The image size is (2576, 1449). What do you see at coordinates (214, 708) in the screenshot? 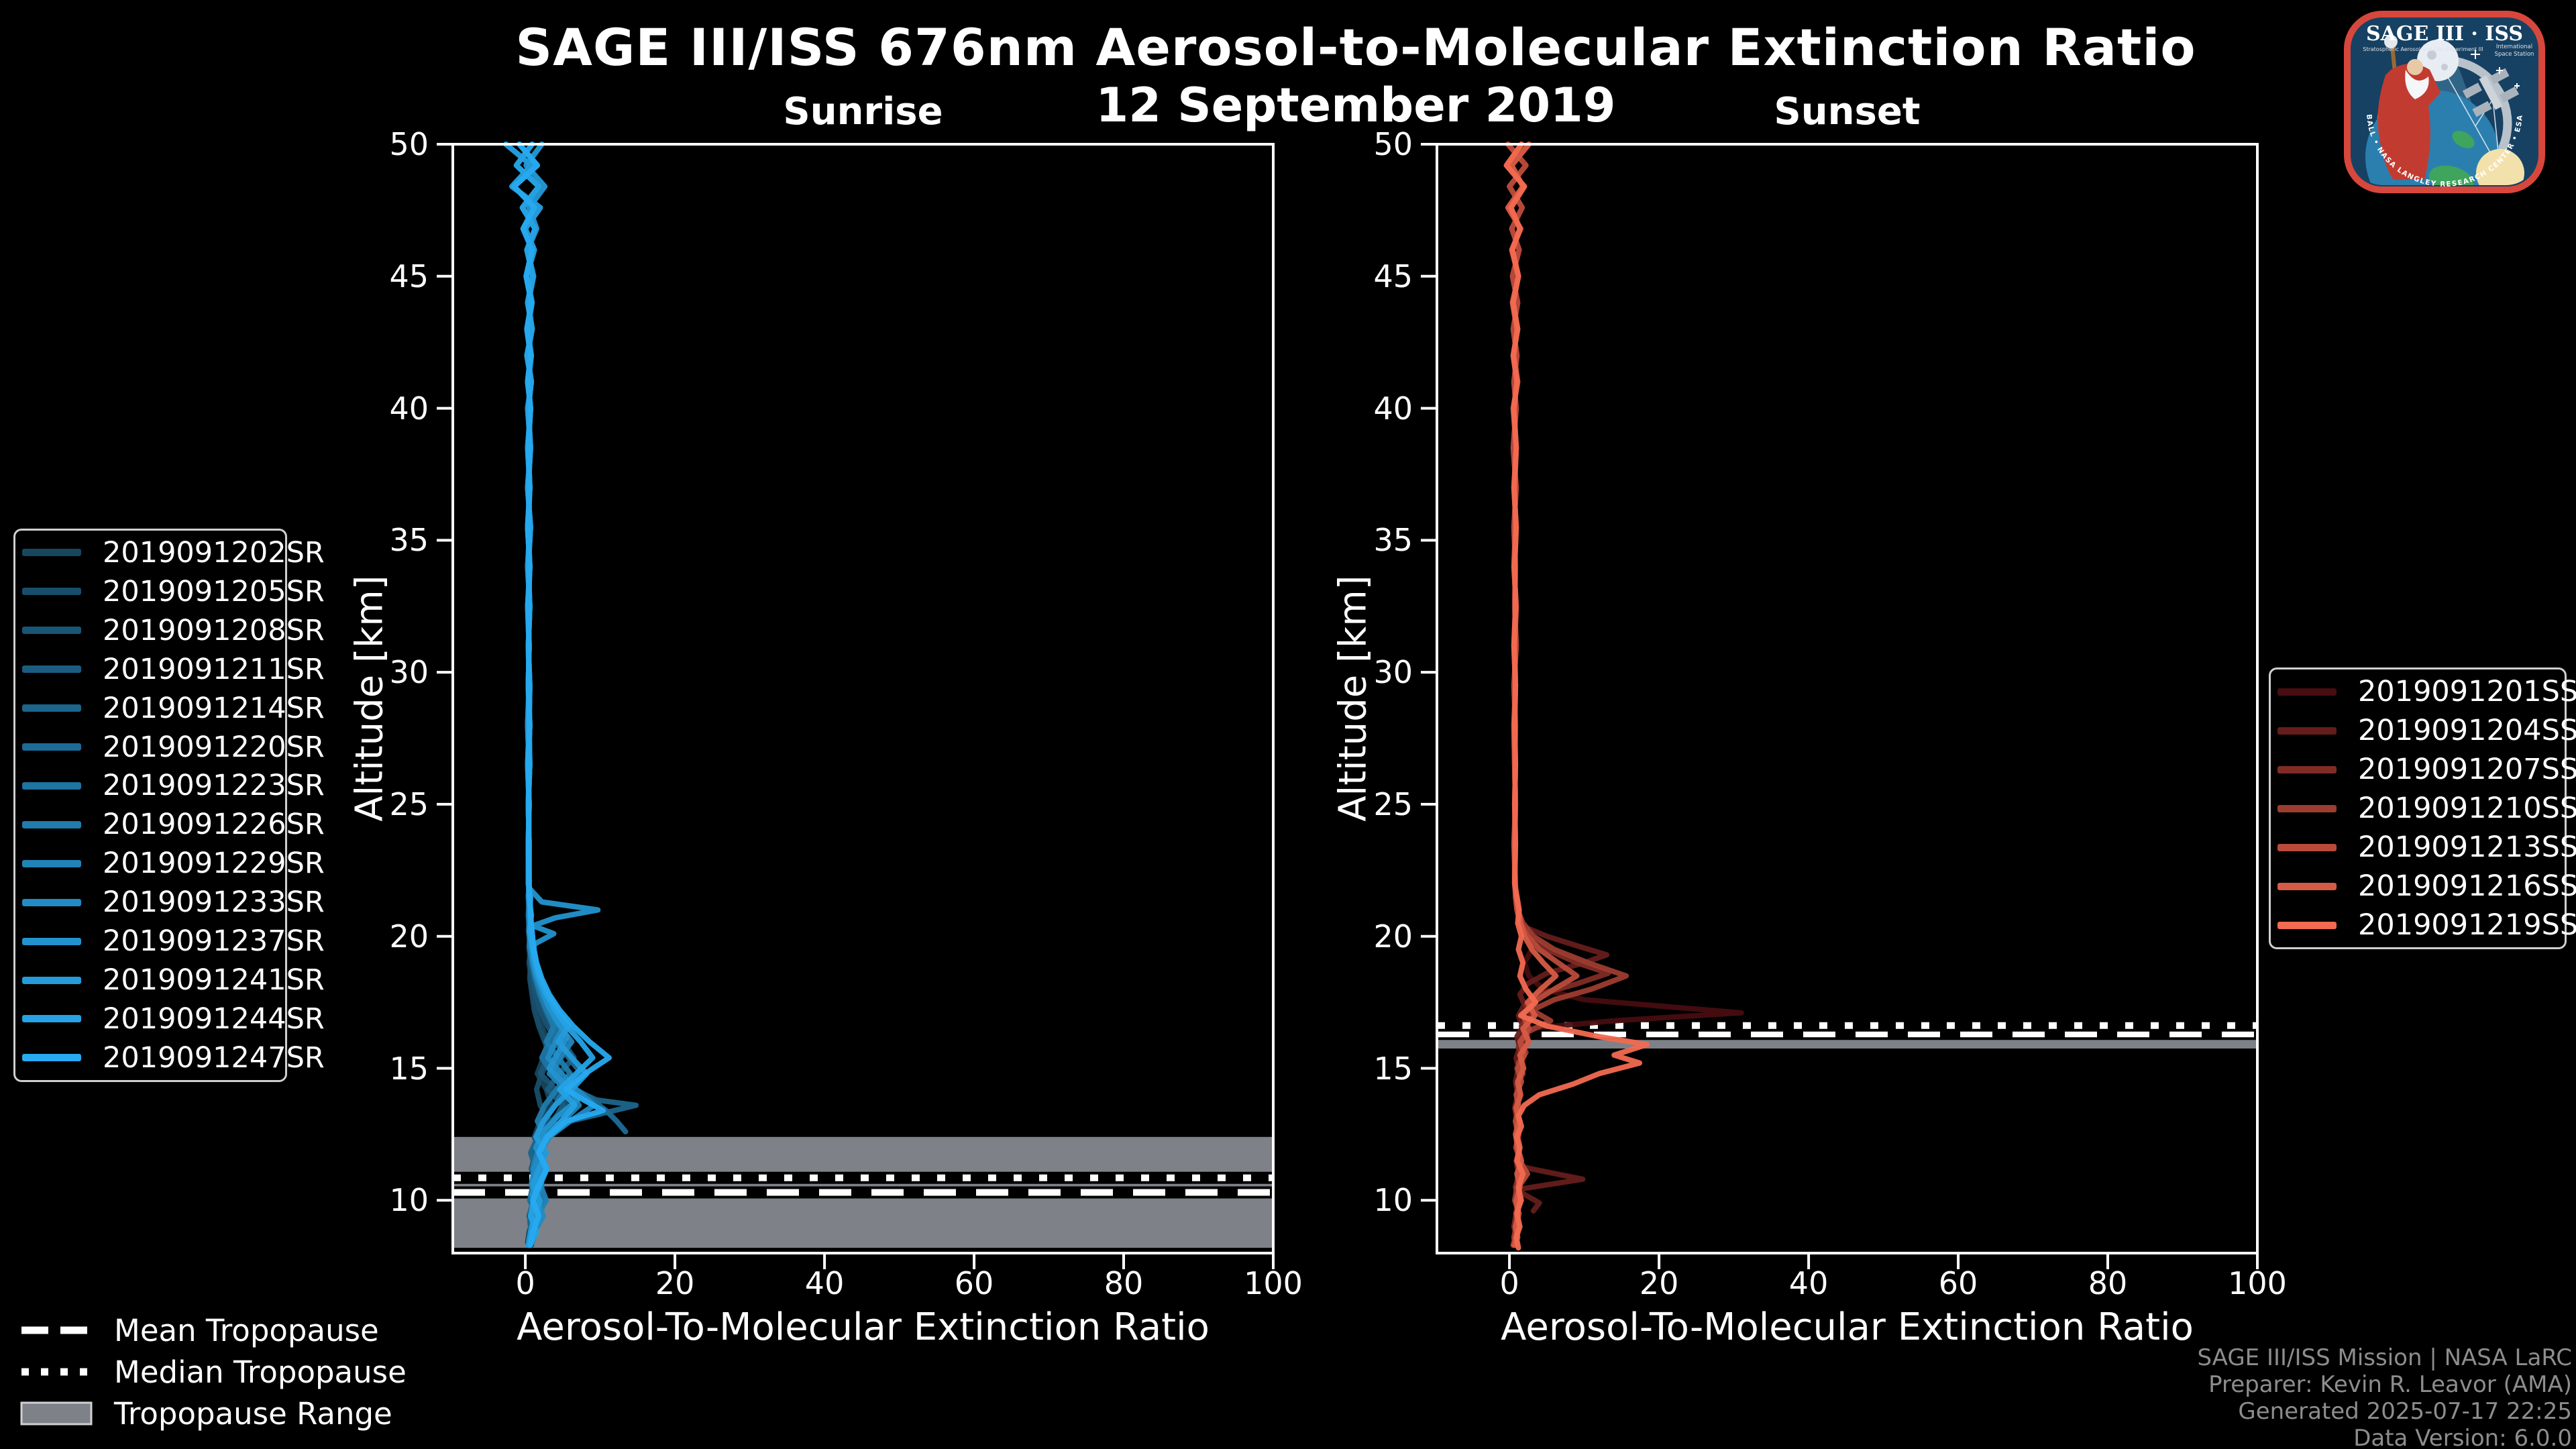
I see `legend-label: 2019091214SR` at bounding box center [214, 708].